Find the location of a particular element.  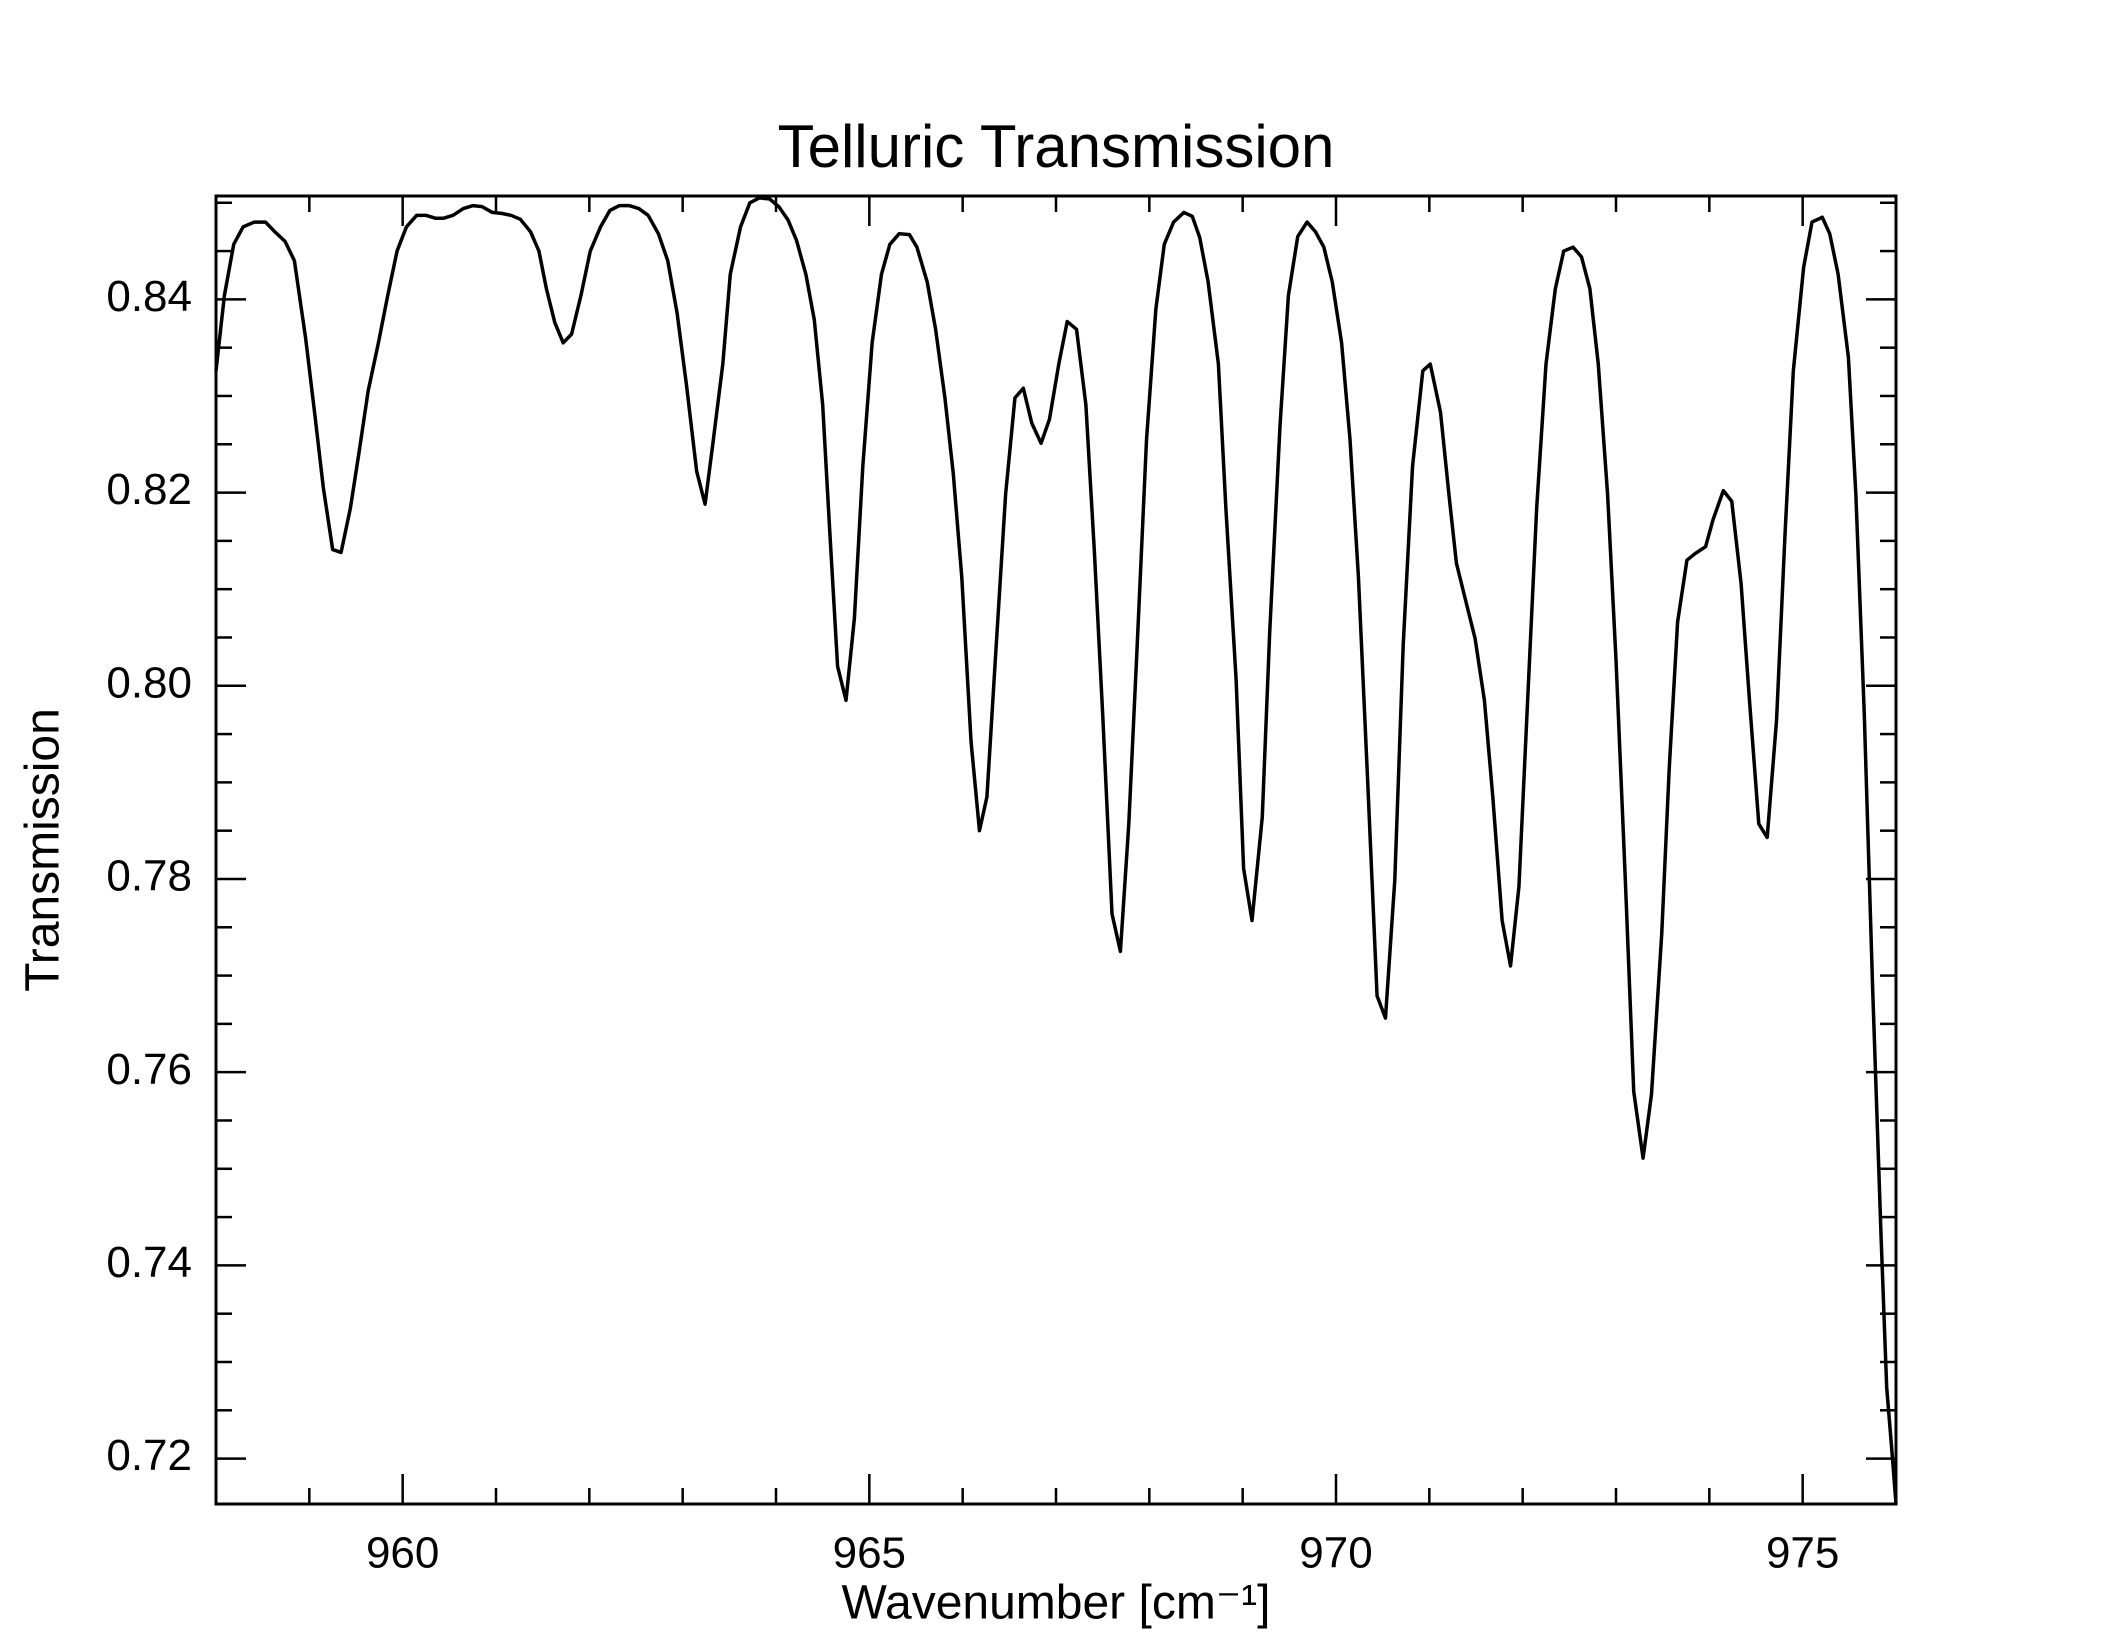

x-axis-label: Wavenumber [cm⁻¹] is located at coordinates (1056, 1603).